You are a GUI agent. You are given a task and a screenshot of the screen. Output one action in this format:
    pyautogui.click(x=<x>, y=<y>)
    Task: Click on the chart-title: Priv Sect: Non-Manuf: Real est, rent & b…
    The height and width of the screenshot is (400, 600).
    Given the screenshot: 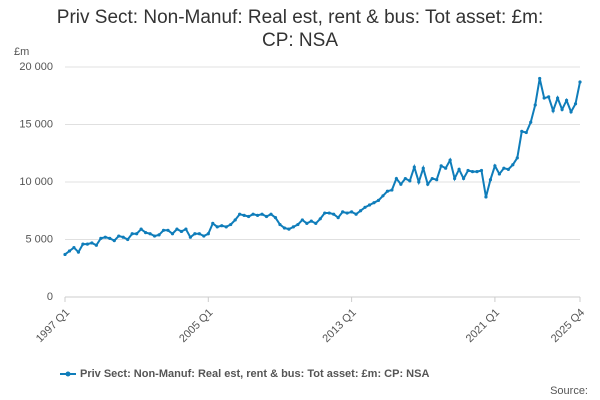 What is the action you would take?
    pyautogui.click(x=300, y=29)
    